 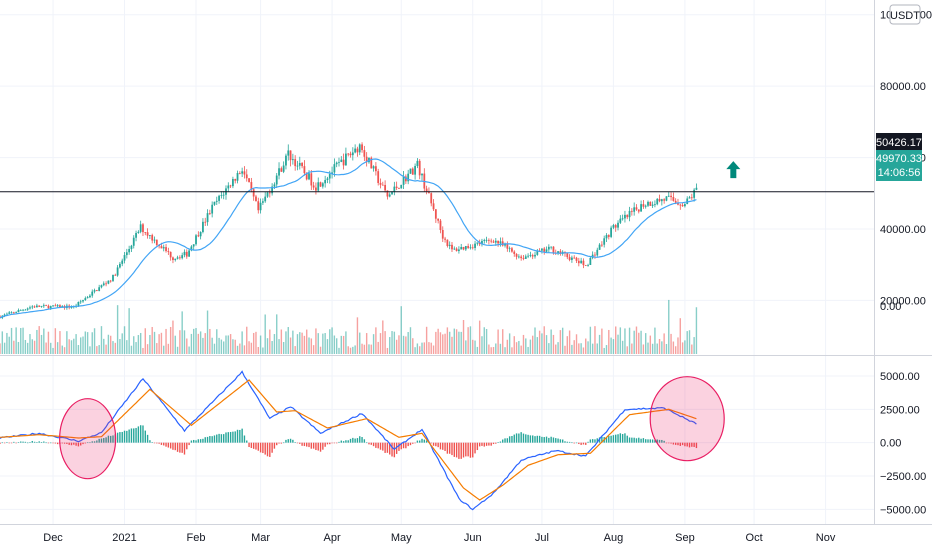 I want to click on hline-price-label: 50426.17, so click(x=899, y=141).